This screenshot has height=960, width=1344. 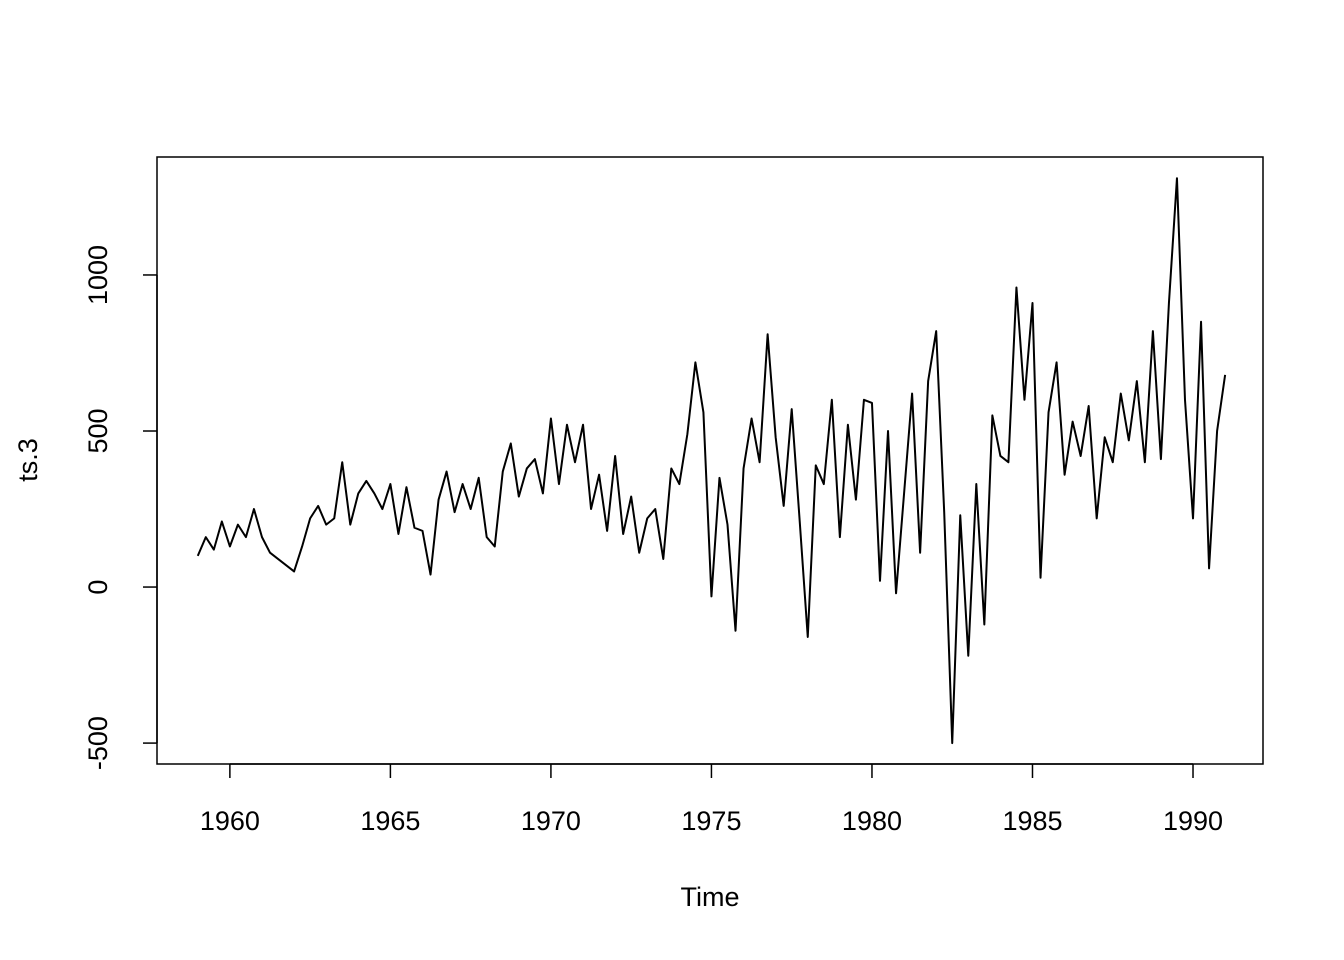 What do you see at coordinates (551, 821) in the screenshot?
I see `x-tick-label: 1970` at bounding box center [551, 821].